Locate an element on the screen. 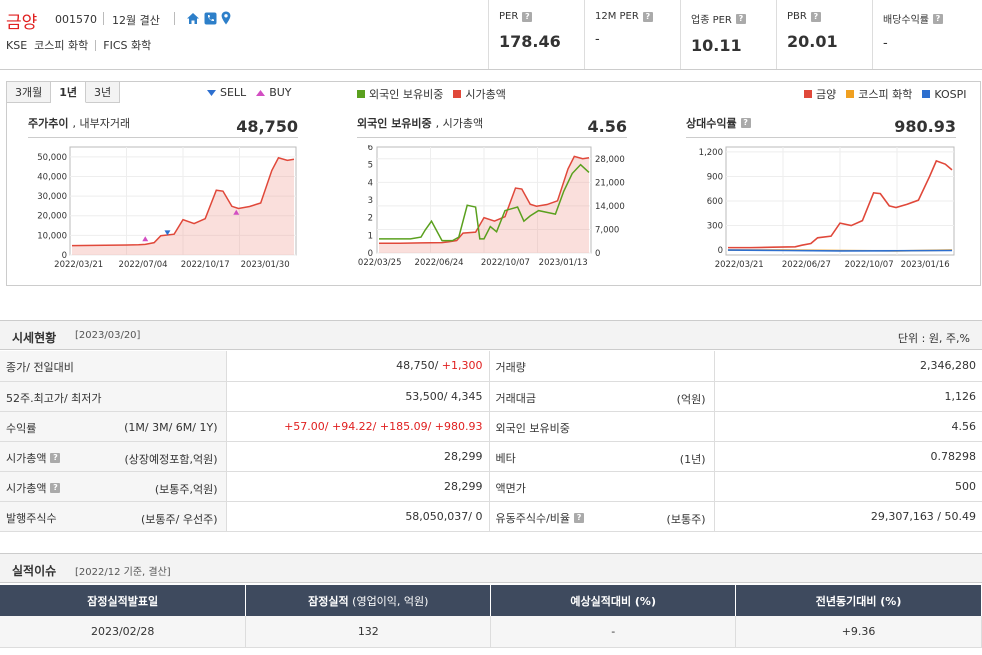 The width and height of the screenshot is (982, 655). table-row: 52주.최고가/ 최저가 53,500/ 4,345 거래대금 (억원) 1,126 is located at coordinates (491, 396).